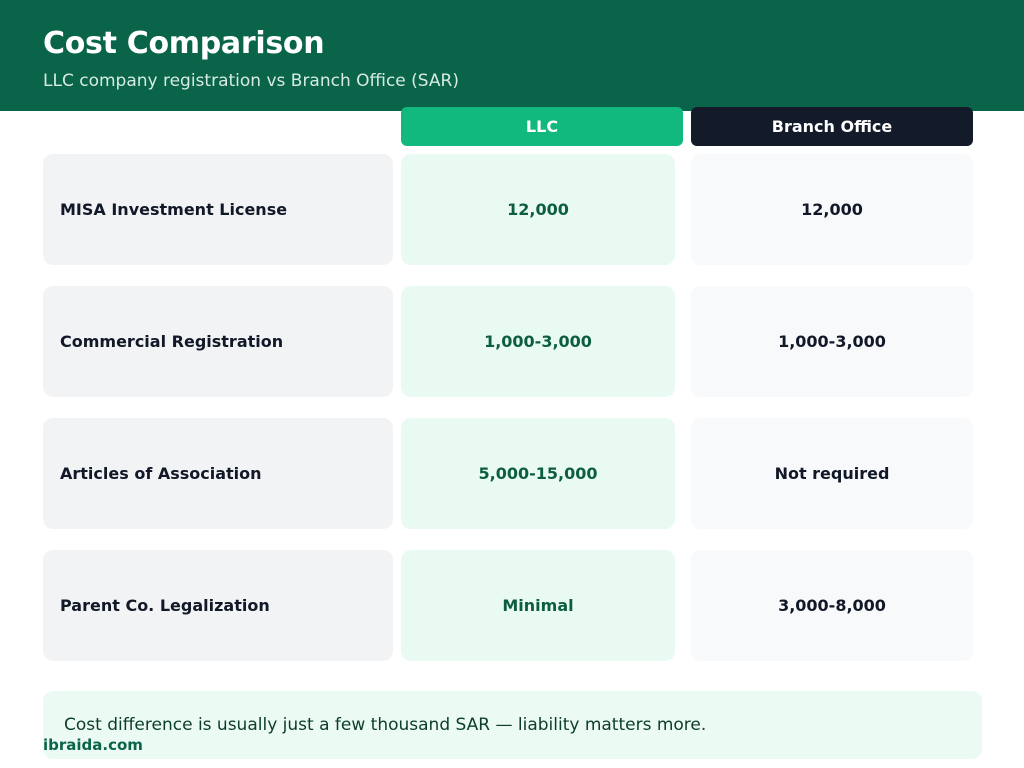 The height and width of the screenshot is (768, 1024). Describe the element at coordinates (538, 605) in the screenshot. I see `llc-cost-parent-legalization: Minimal` at that location.